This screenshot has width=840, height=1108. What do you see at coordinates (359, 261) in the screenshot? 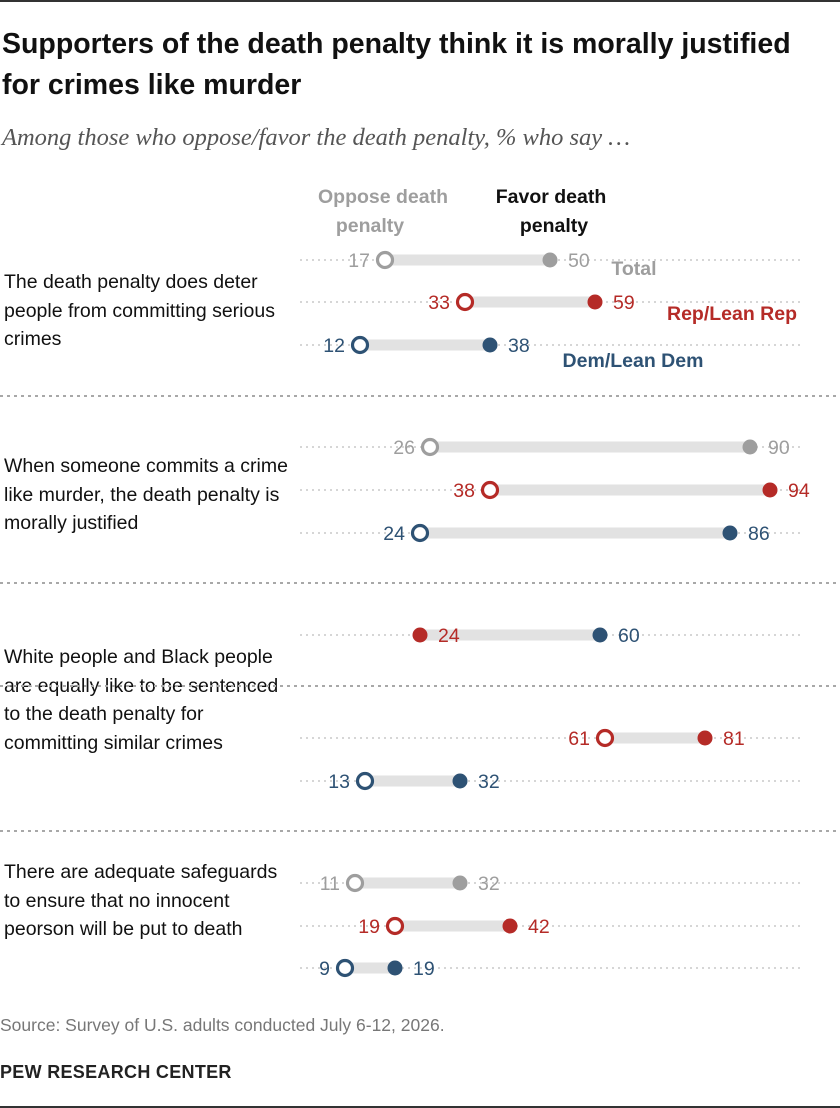
I see `oppose-value-label: 17` at bounding box center [359, 261].